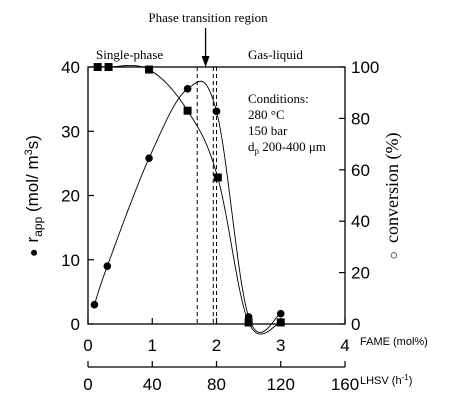 The width and height of the screenshot is (454, 398). Describe the element at coordinates (292, 146) in the screenshot. I see `particle-value: 200-400 μm` at that location.